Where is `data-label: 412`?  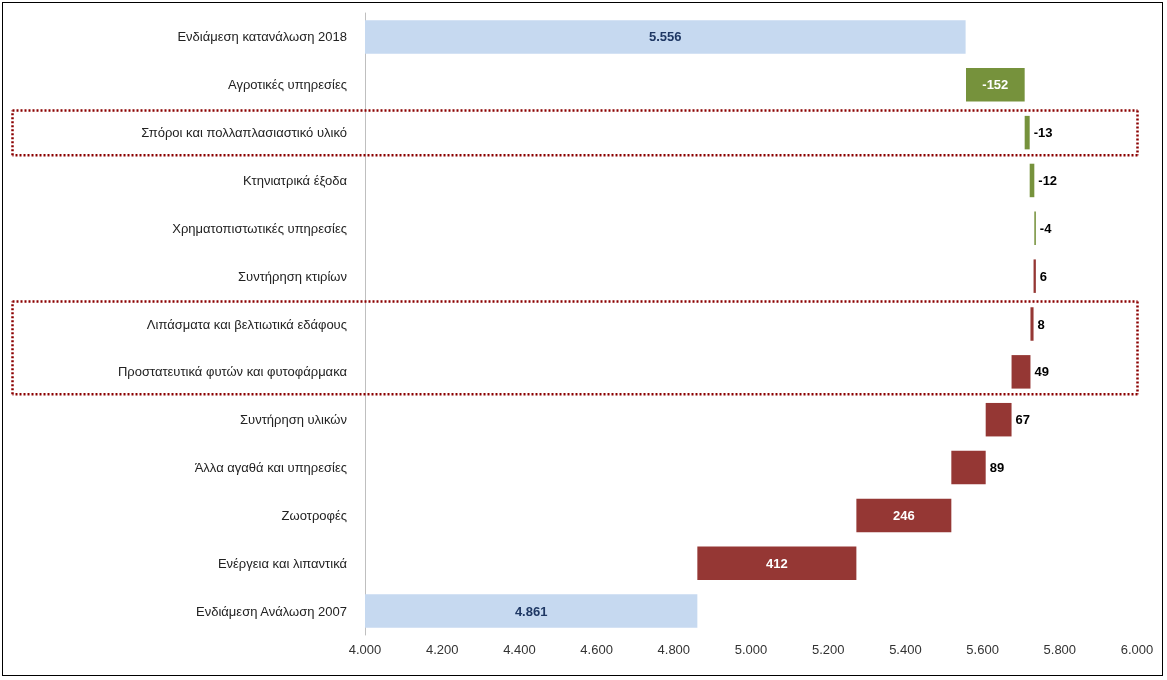 data-label: 412 is located at coordinates (777, 563).